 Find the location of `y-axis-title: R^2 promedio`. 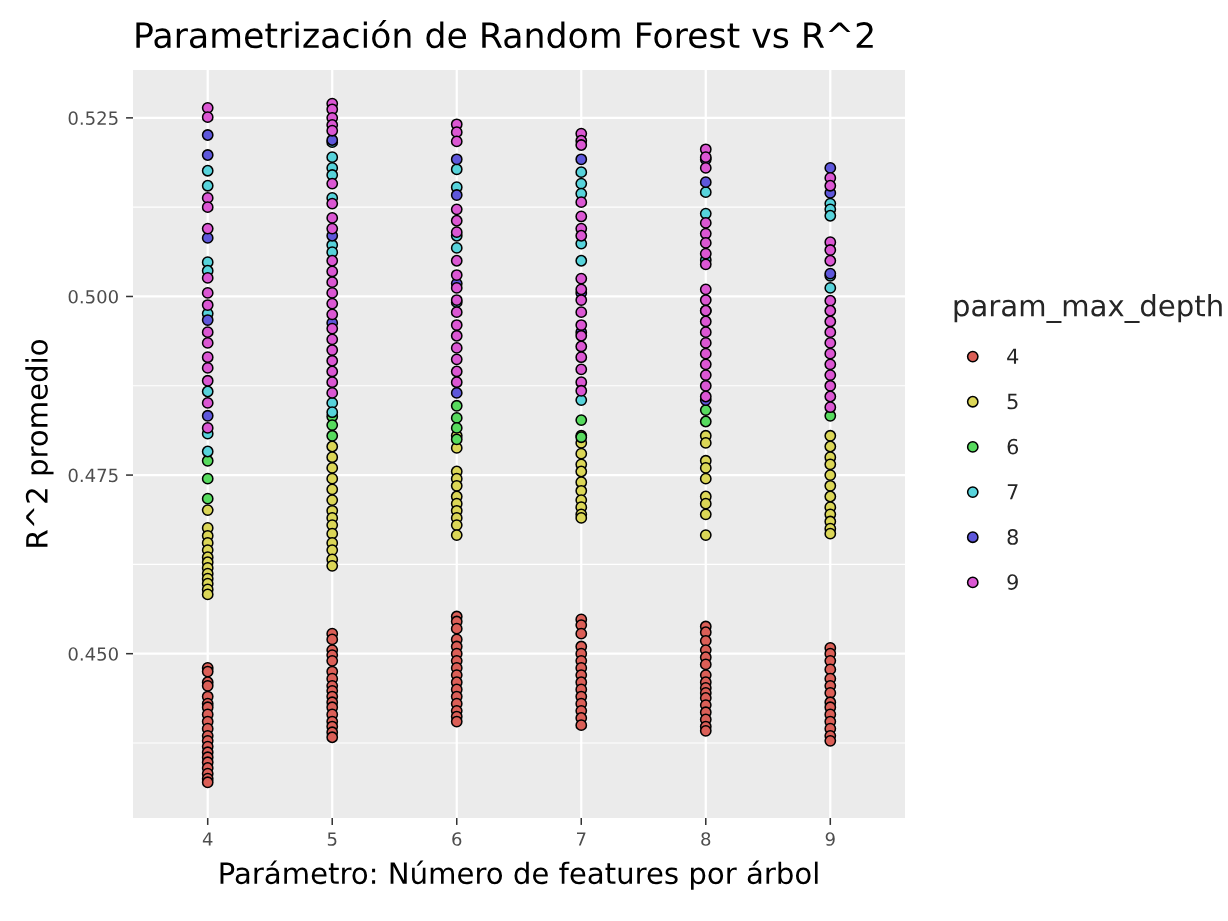

y-axis-title: R^2 promedio is located at coordinates (39, 443).